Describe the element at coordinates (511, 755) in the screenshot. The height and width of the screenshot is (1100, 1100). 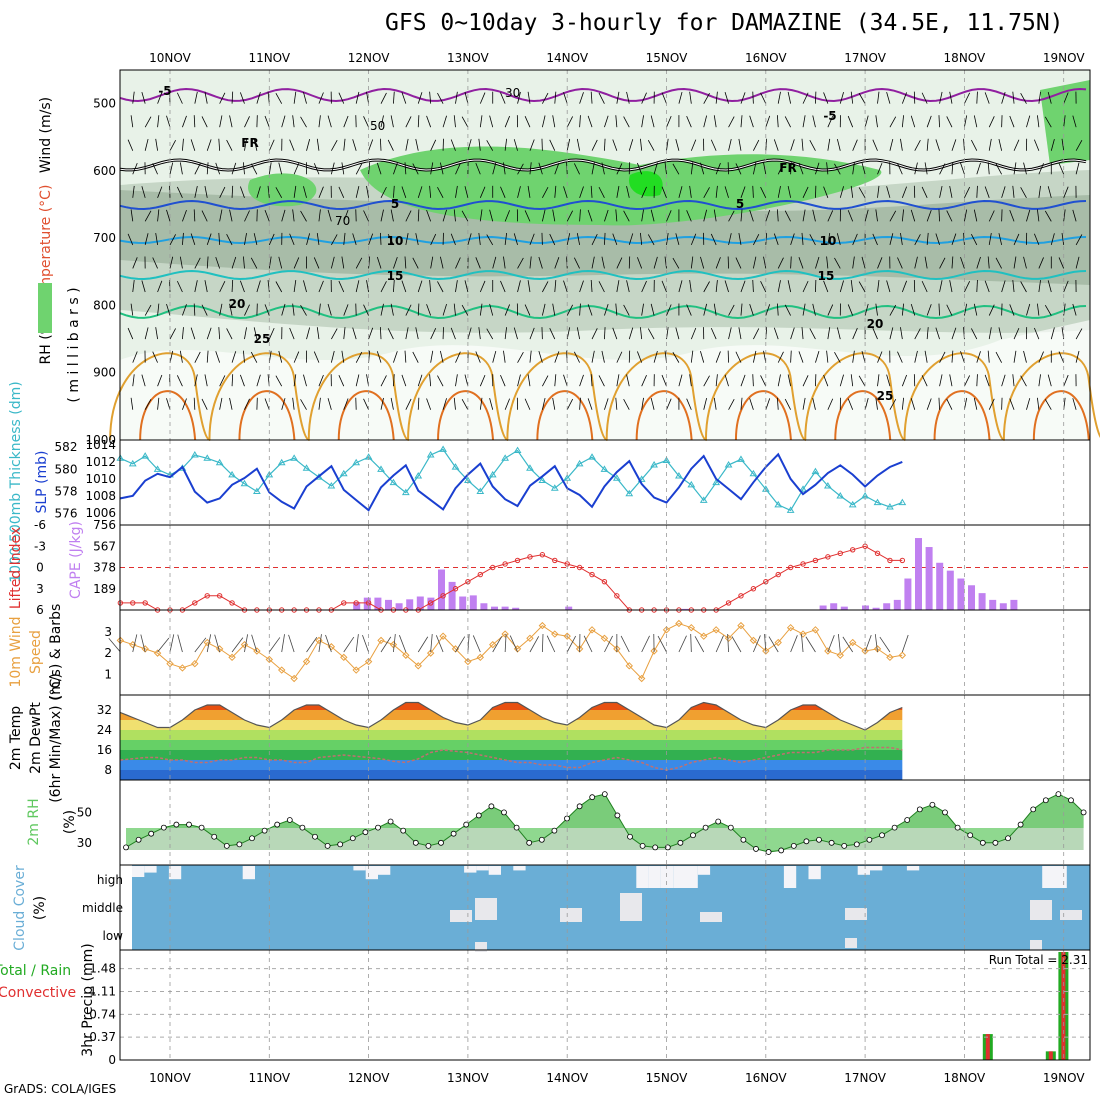
I see `temp-band` at that location.